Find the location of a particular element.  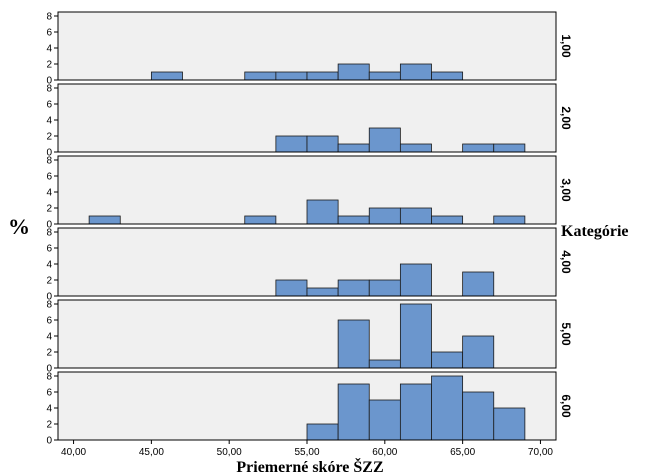

x-tick-label: 55,00 is located at coordinates (306, 452).